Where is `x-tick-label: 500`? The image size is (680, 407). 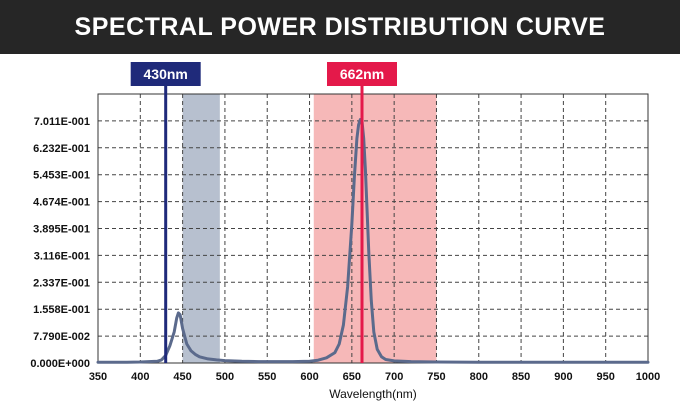 x-tick-label: 500 is located at coordinates (225, 377).